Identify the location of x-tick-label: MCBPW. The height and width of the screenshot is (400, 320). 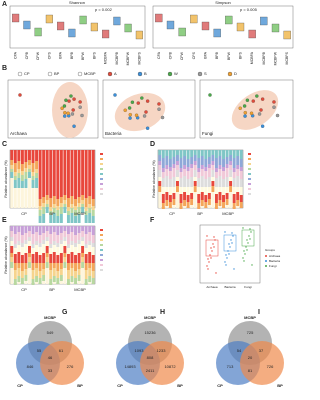
(275, 58).